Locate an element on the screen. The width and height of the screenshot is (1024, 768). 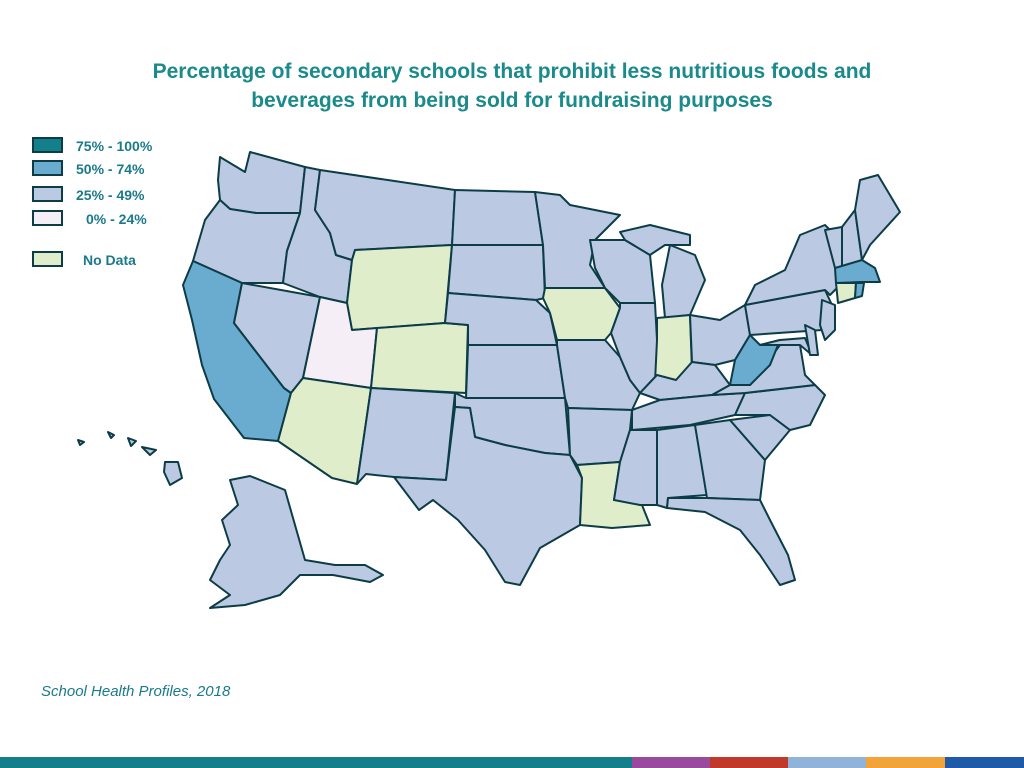
footer-color-bar is located at coordinates (512, 762).